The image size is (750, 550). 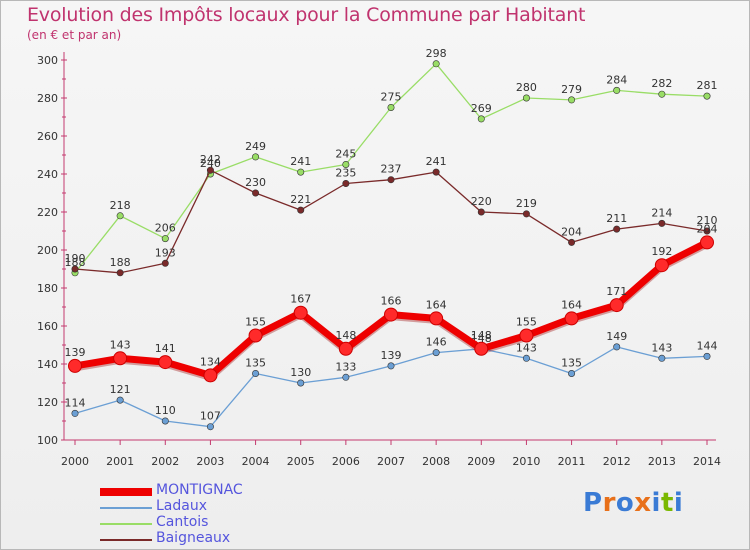 I want to click on data-label: 110, so click(x=165, y=410).